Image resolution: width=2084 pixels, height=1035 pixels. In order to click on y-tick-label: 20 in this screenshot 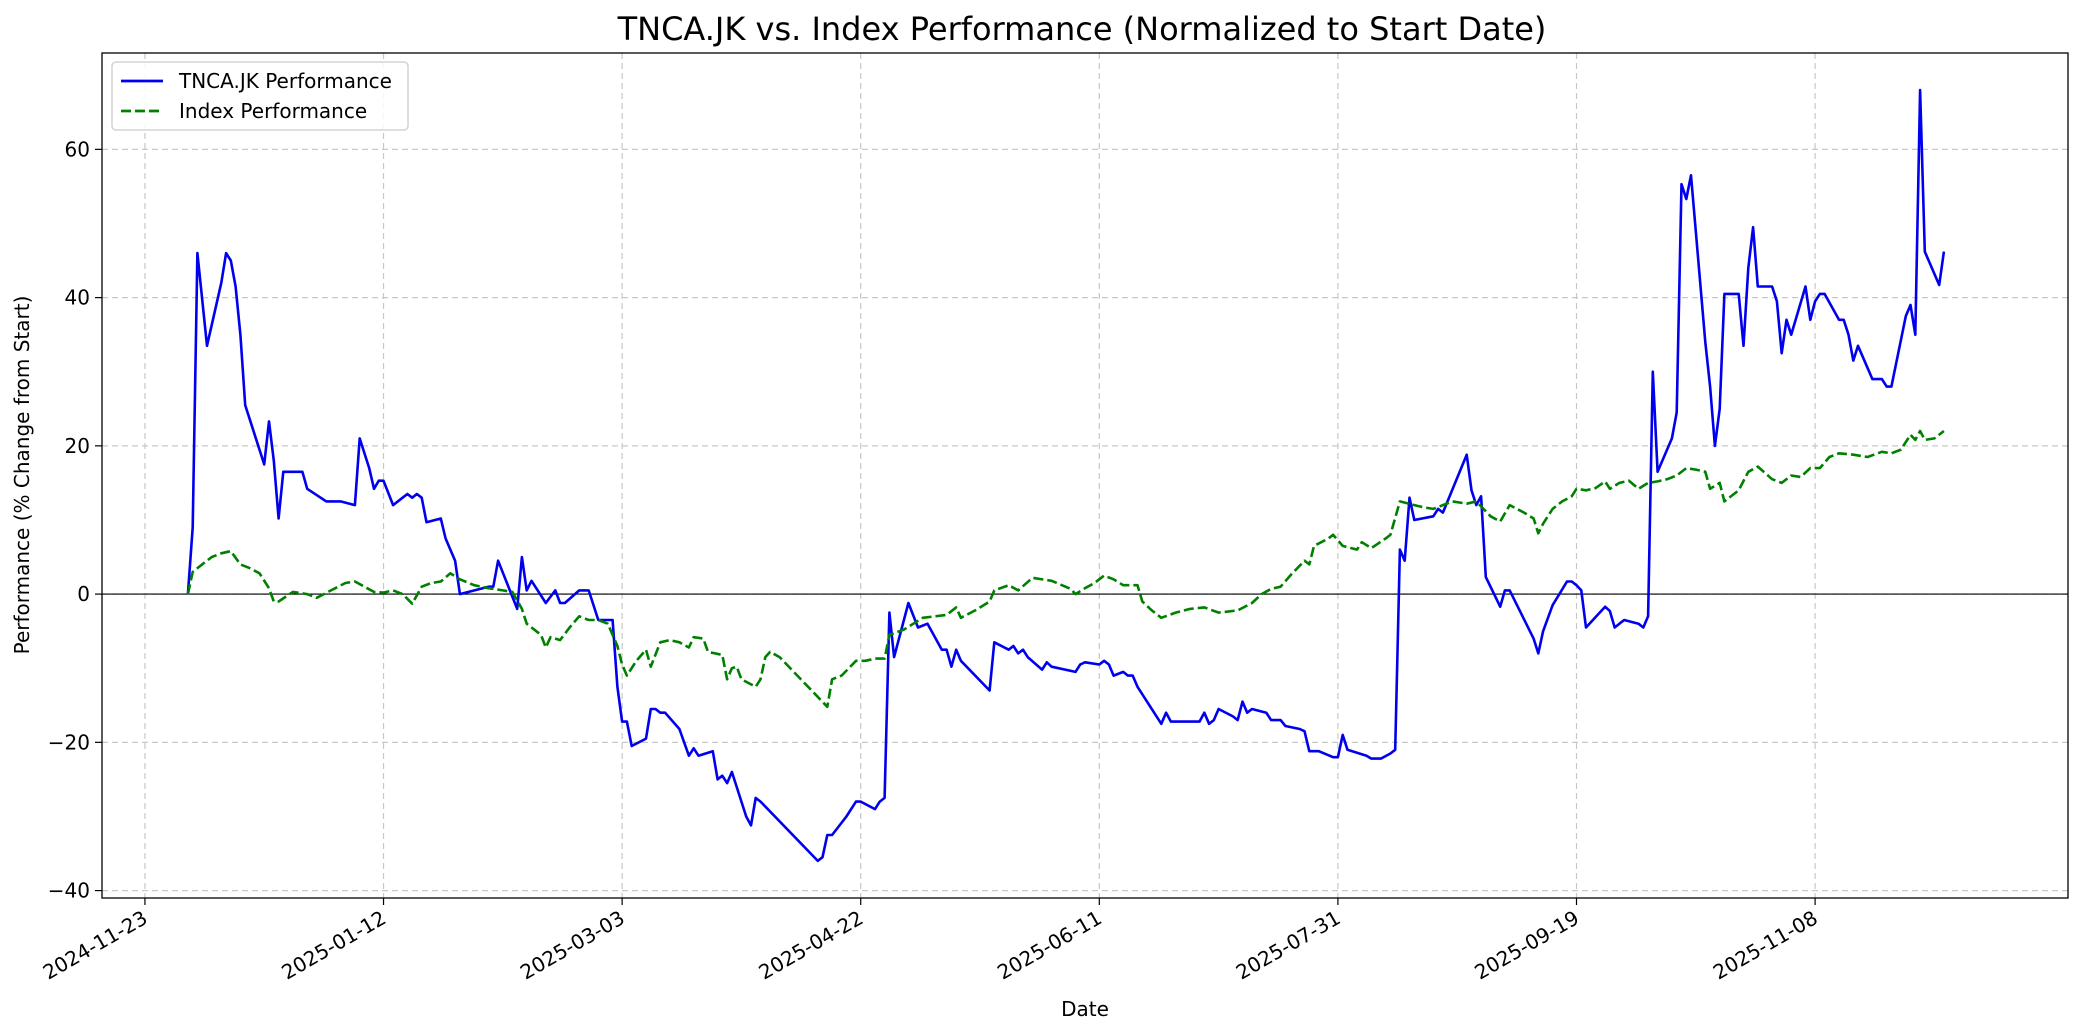, I will do `click(77, 446)`.